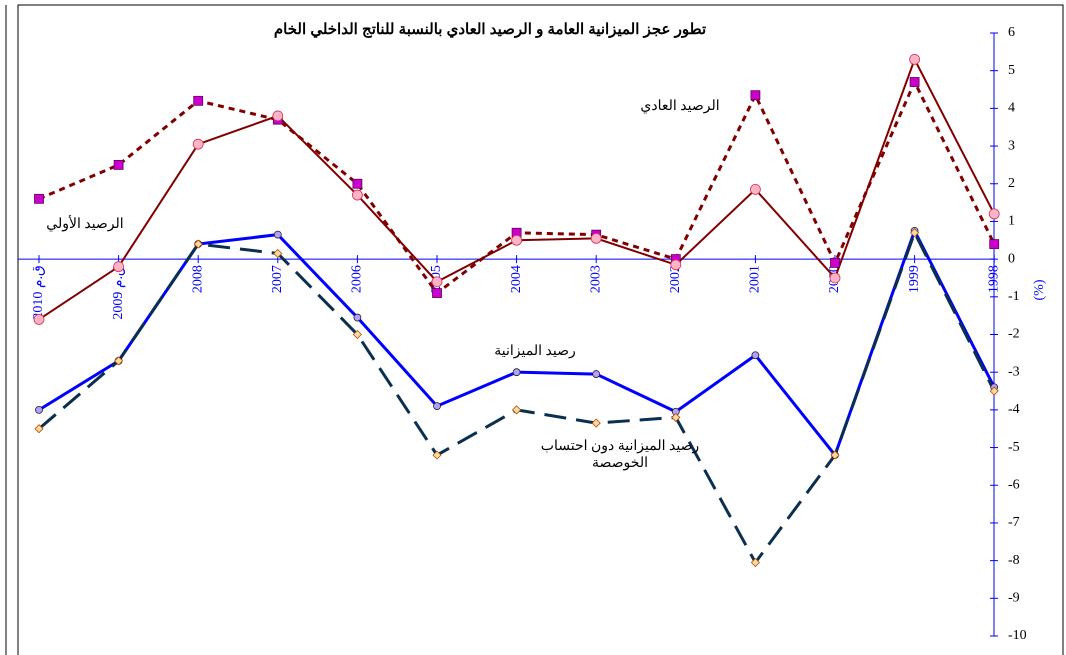  What do you see at coordinates (1011, 258) in the screenshot?
I see `y-tick-label: 0` at bounding box center [1011, 258].